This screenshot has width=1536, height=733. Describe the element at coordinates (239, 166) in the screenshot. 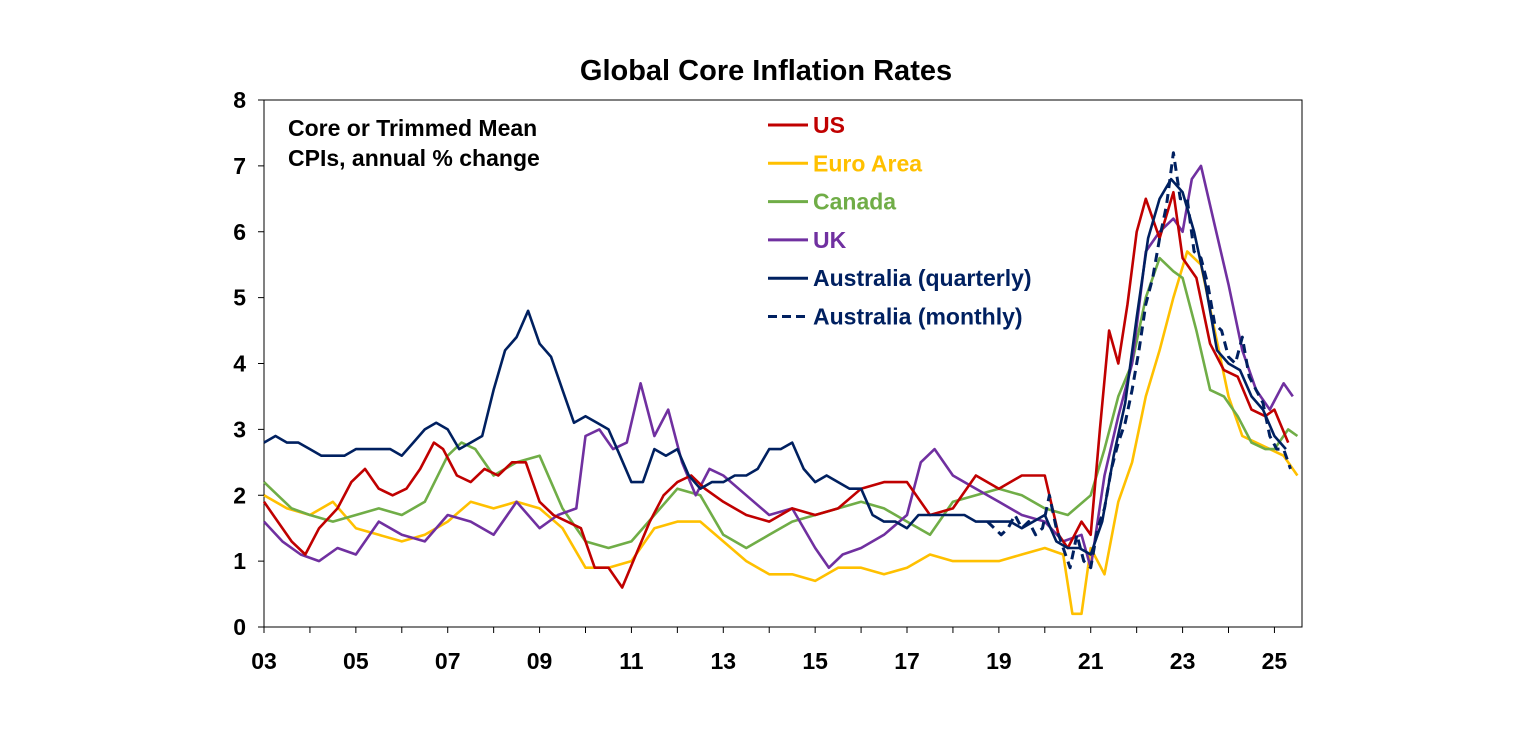

I see `y-tick-label: 7` at that location.